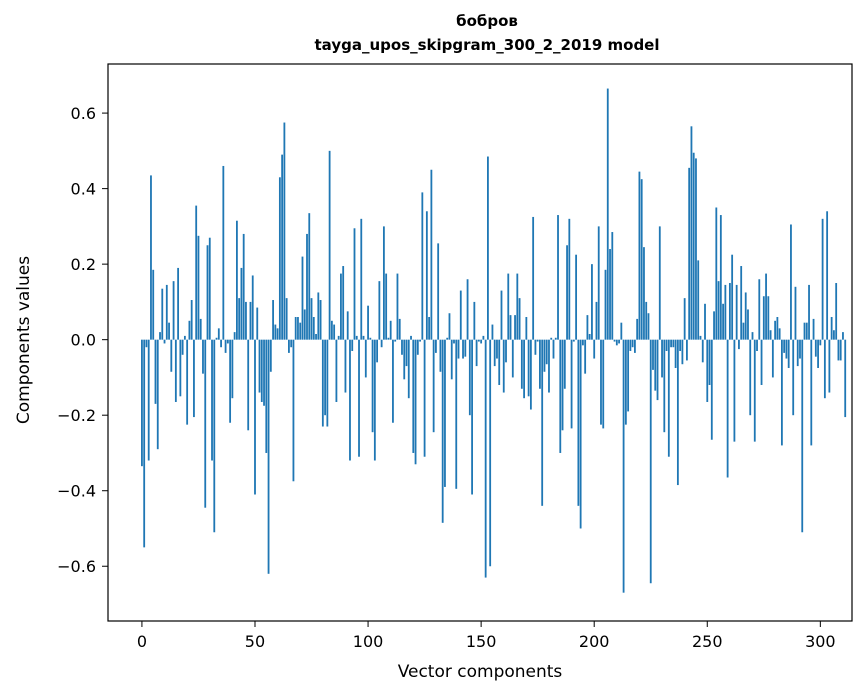 The image size is (867, 696). Describe the element at coordinates (487, 21) in the screenshot. I see `chart-title: бобров` at that location.